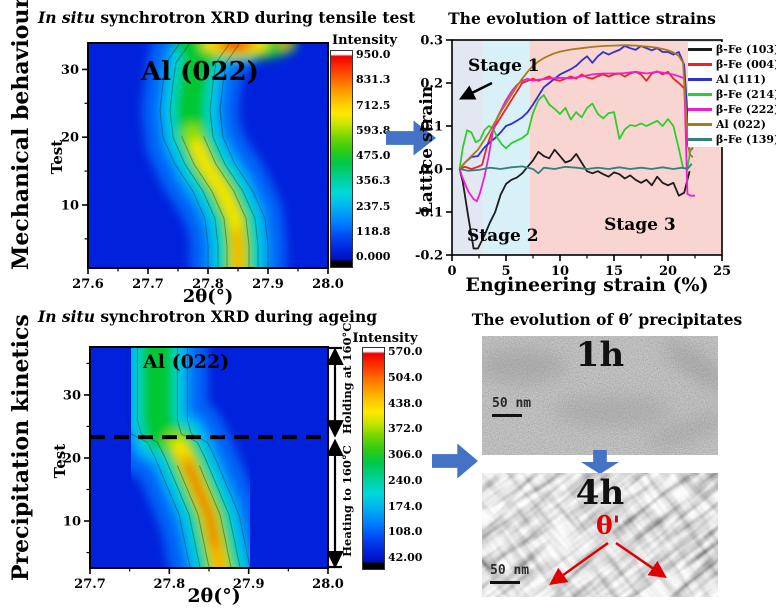  Describe the element at coordinates (405, 377) in the screenshot. I see `colorbar-tick-label: 504.0` at that location.